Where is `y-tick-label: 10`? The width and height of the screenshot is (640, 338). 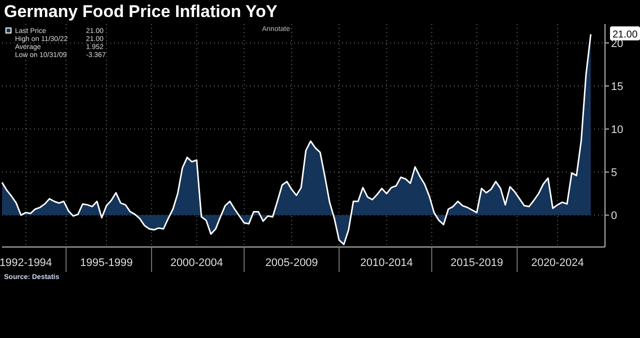
y-tick-label: 10 is located at coordinates (617, 130).